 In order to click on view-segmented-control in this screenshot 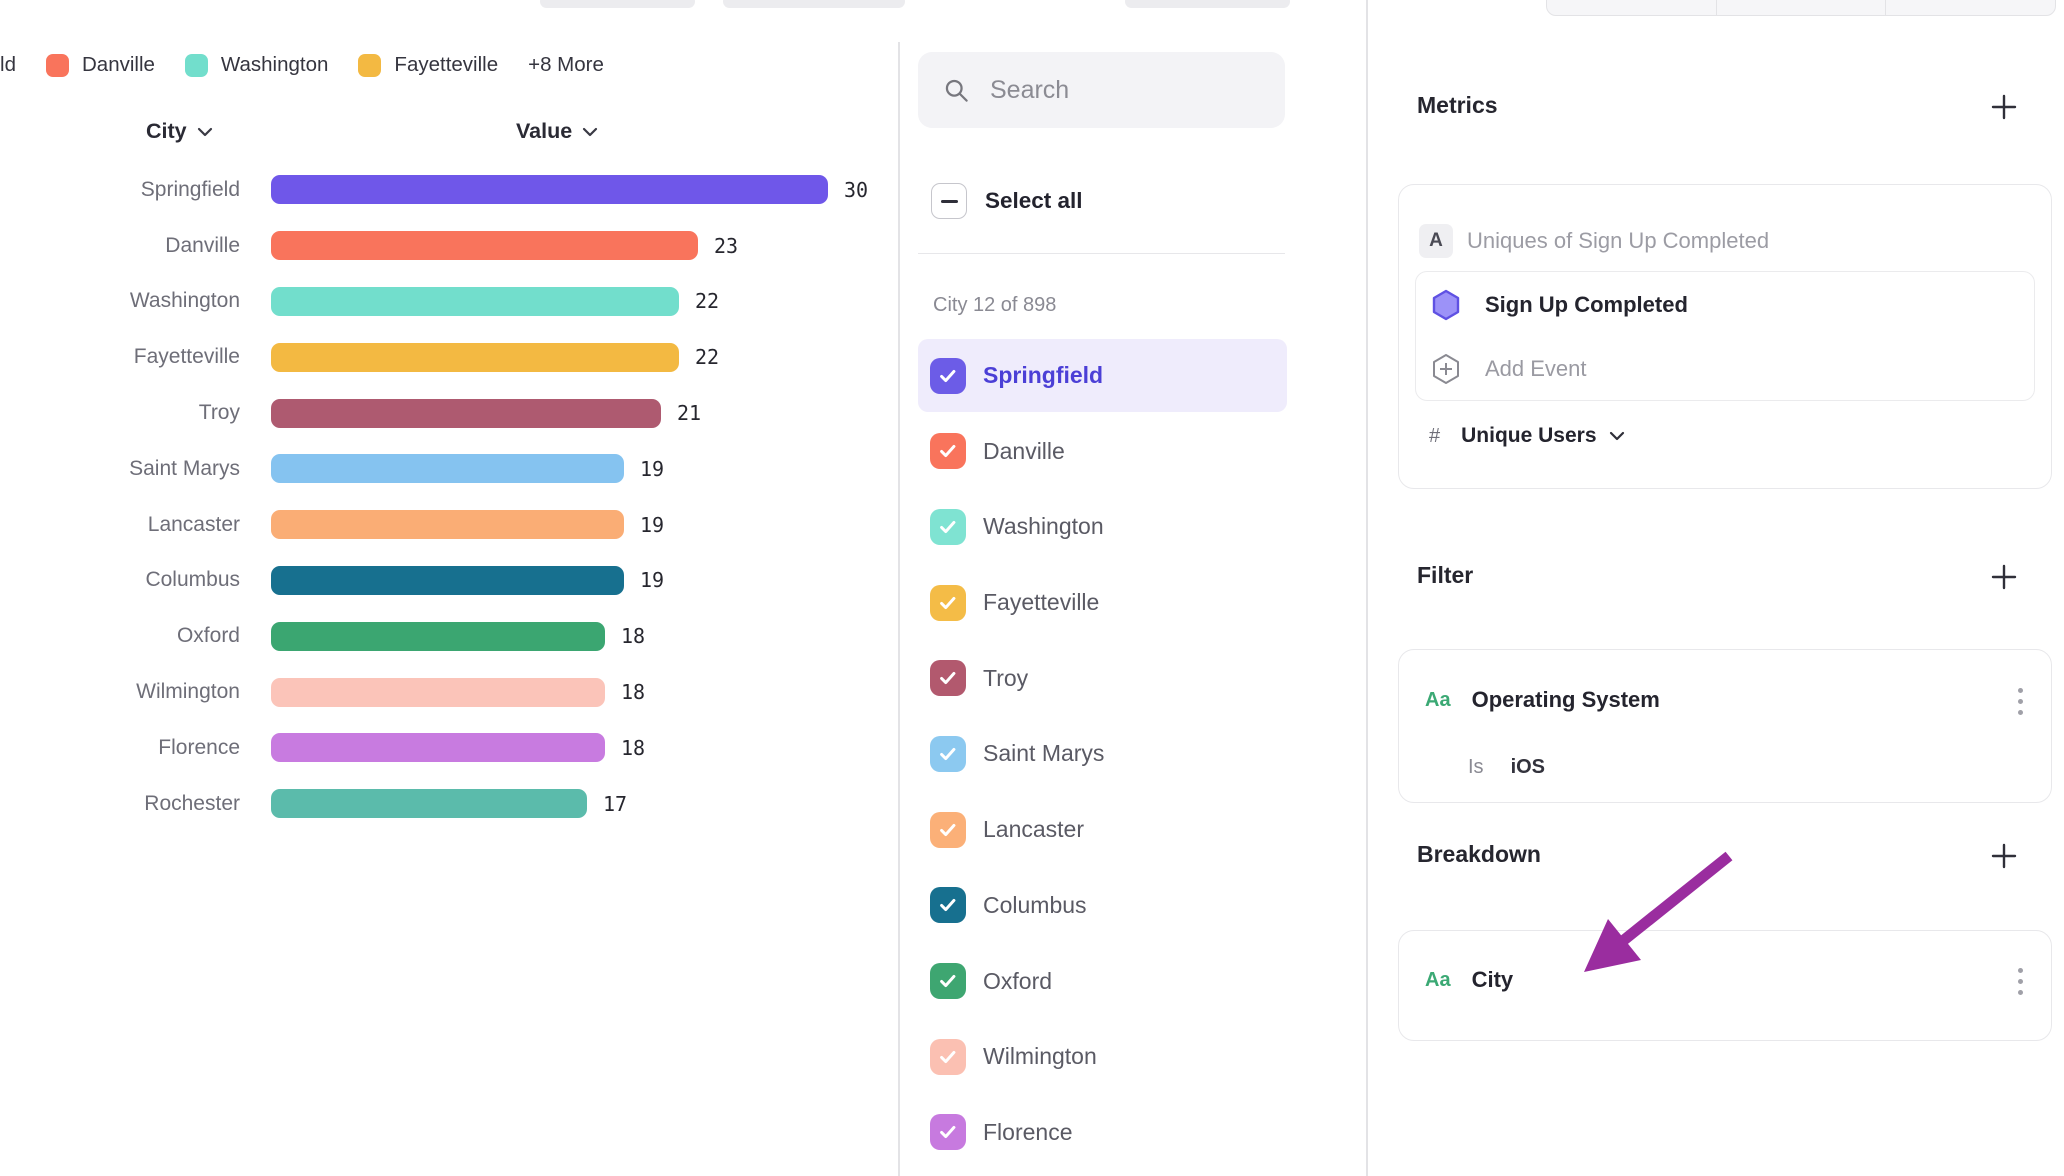, I will do `click(1801, 8)`.